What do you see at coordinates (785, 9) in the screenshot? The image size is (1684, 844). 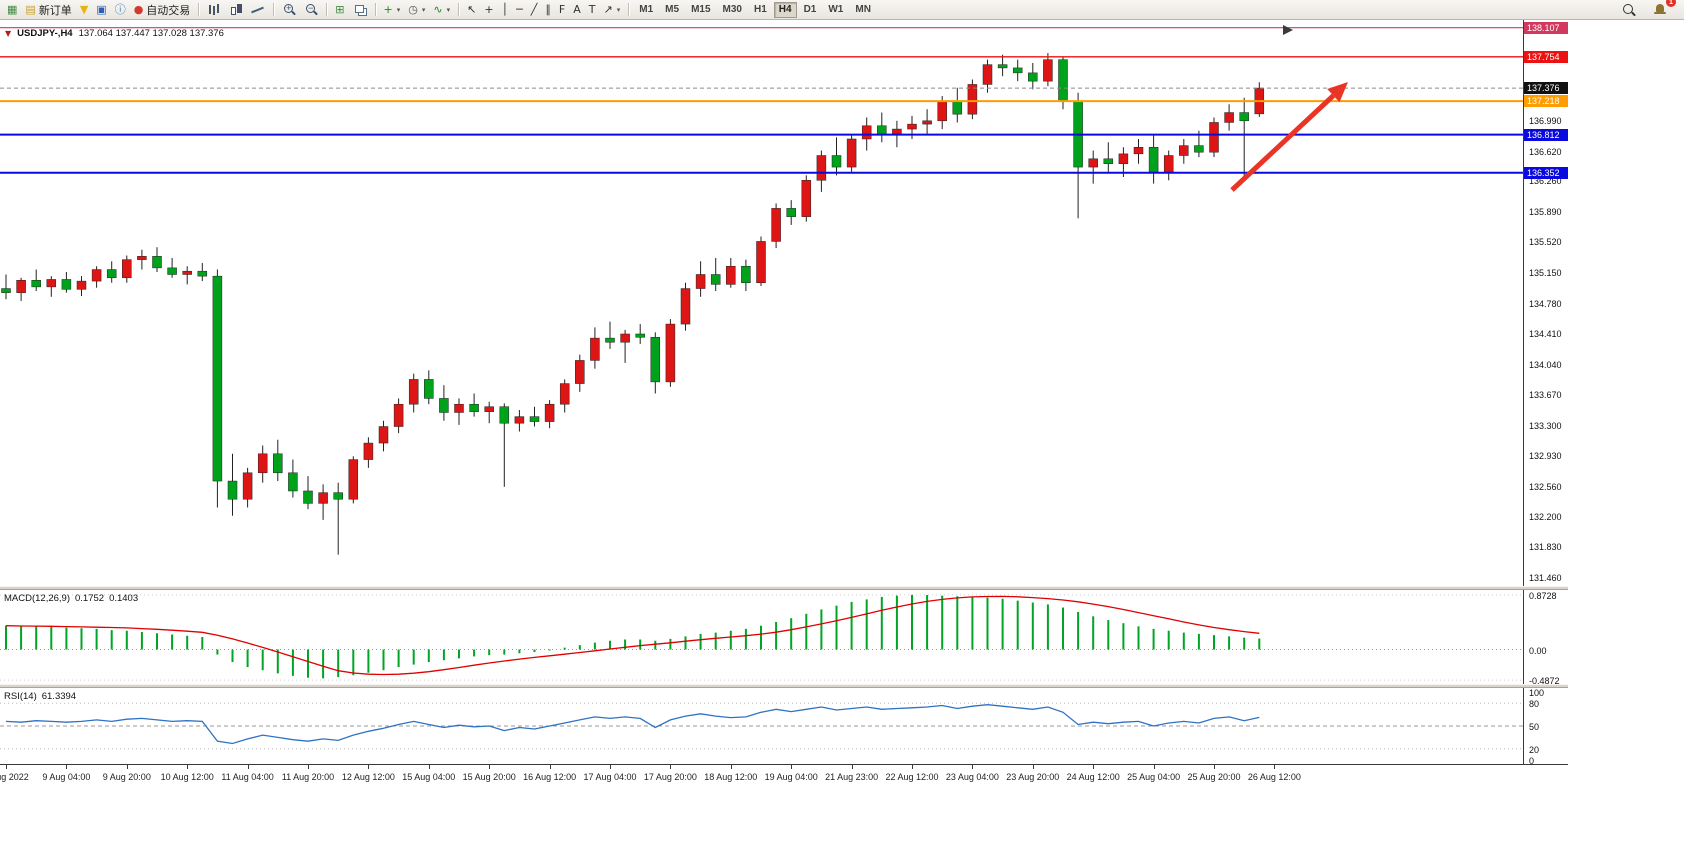 I see `timeframe-h4-button: H4` at bounding box center [785, 9].